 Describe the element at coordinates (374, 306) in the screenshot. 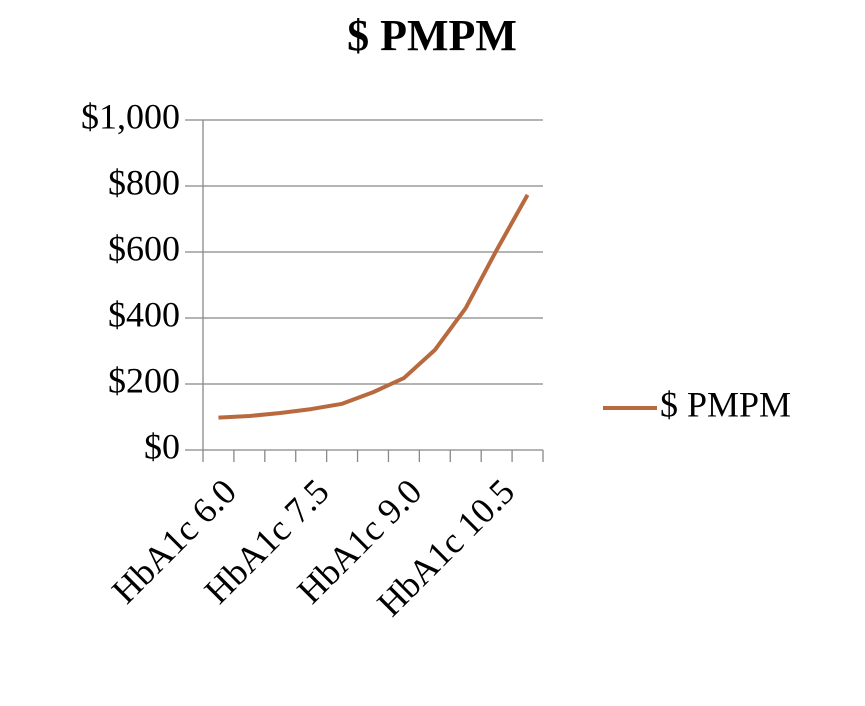

I see `line` at that location.